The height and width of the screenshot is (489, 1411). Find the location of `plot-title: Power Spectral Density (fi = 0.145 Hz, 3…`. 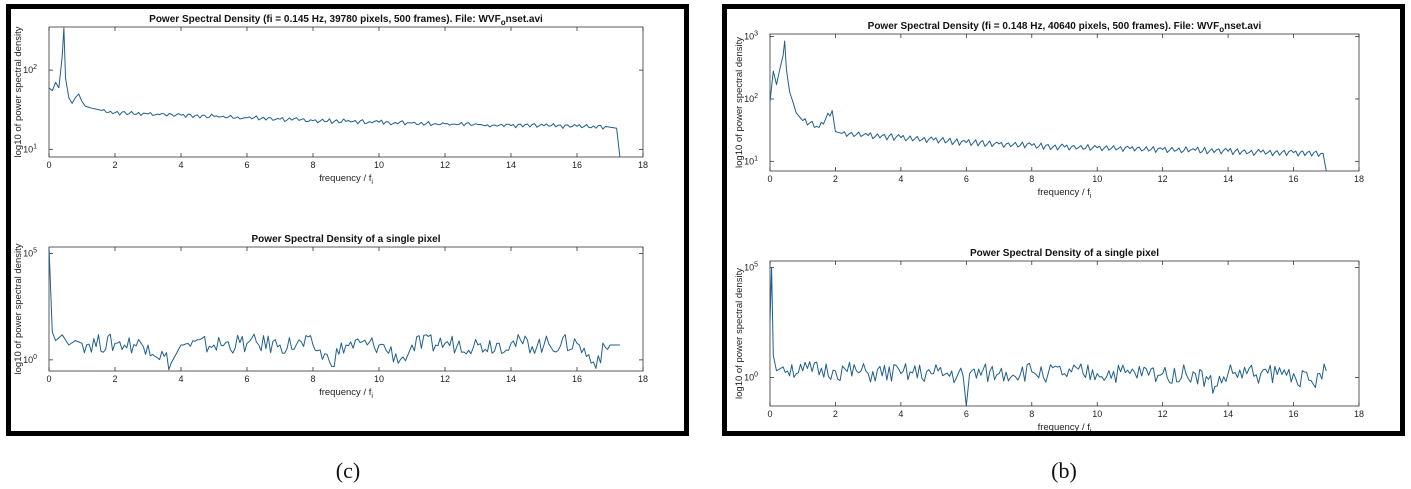

plot-title: Power Spectral Density (fi = 0.145 Hz, 3… is located at coordinates (346, 20).